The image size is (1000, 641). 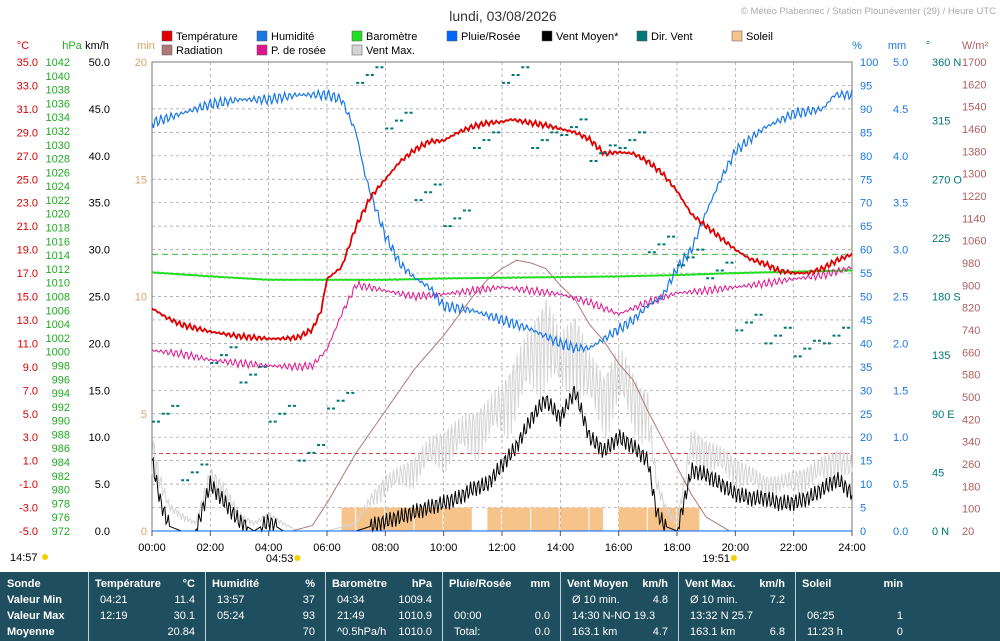 What do you see at coordinates (468, 616) in the screenshot?
I see `summary-label: 00:00` at bounding box center [468, 616].